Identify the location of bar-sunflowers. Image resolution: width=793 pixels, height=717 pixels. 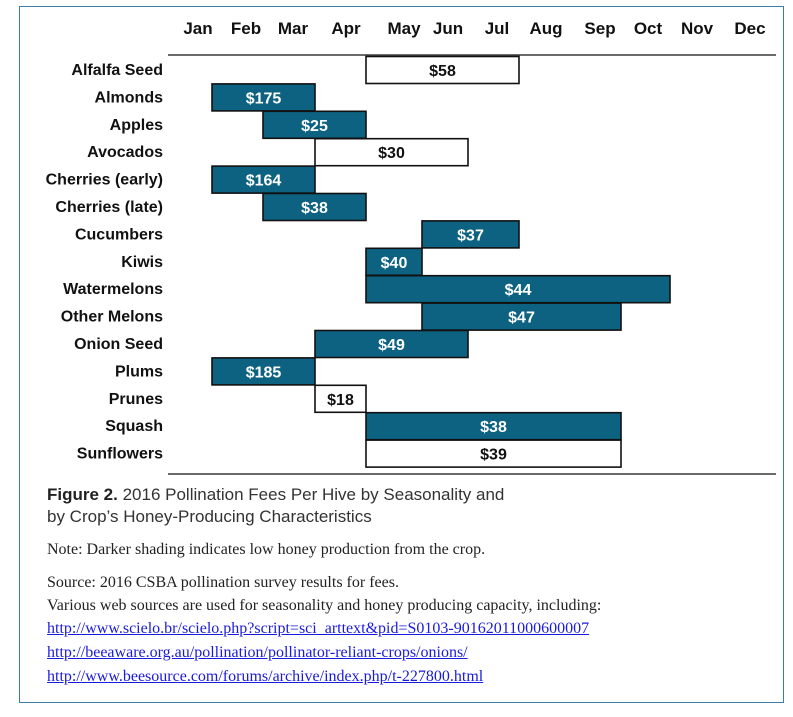
(493, 453).